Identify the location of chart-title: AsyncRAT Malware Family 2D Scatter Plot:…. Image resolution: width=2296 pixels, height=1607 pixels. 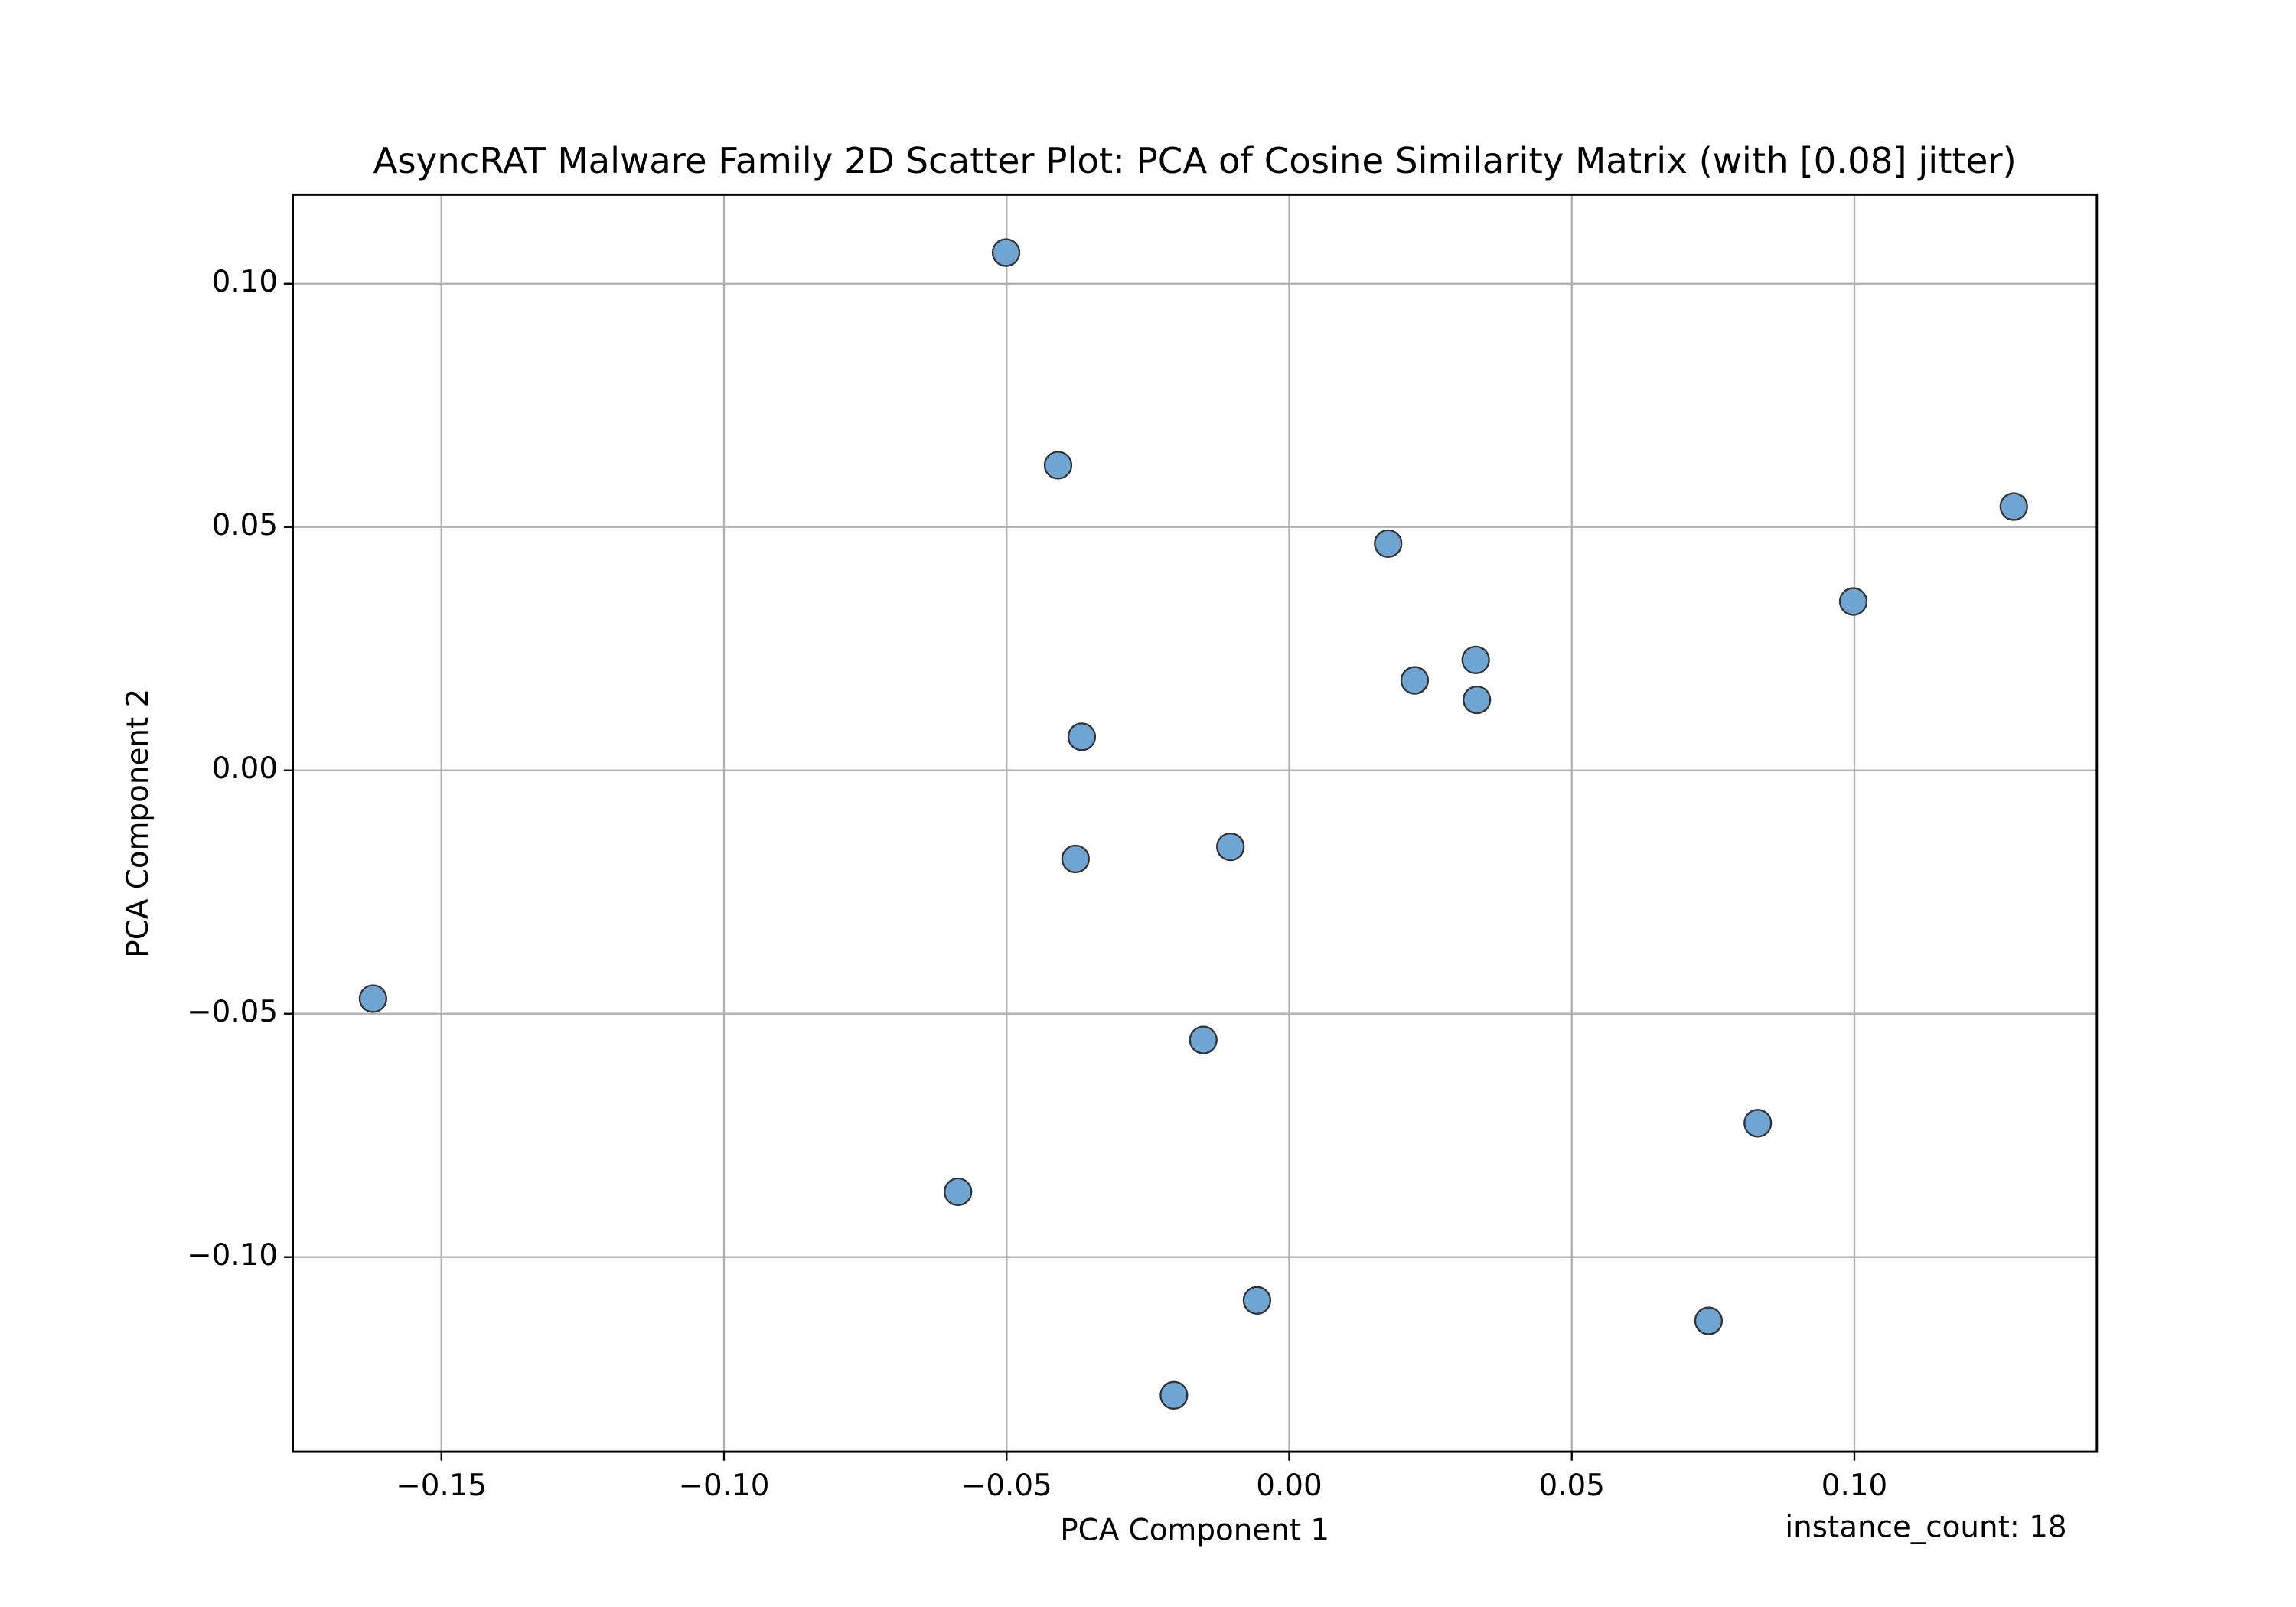
(1195, 160).